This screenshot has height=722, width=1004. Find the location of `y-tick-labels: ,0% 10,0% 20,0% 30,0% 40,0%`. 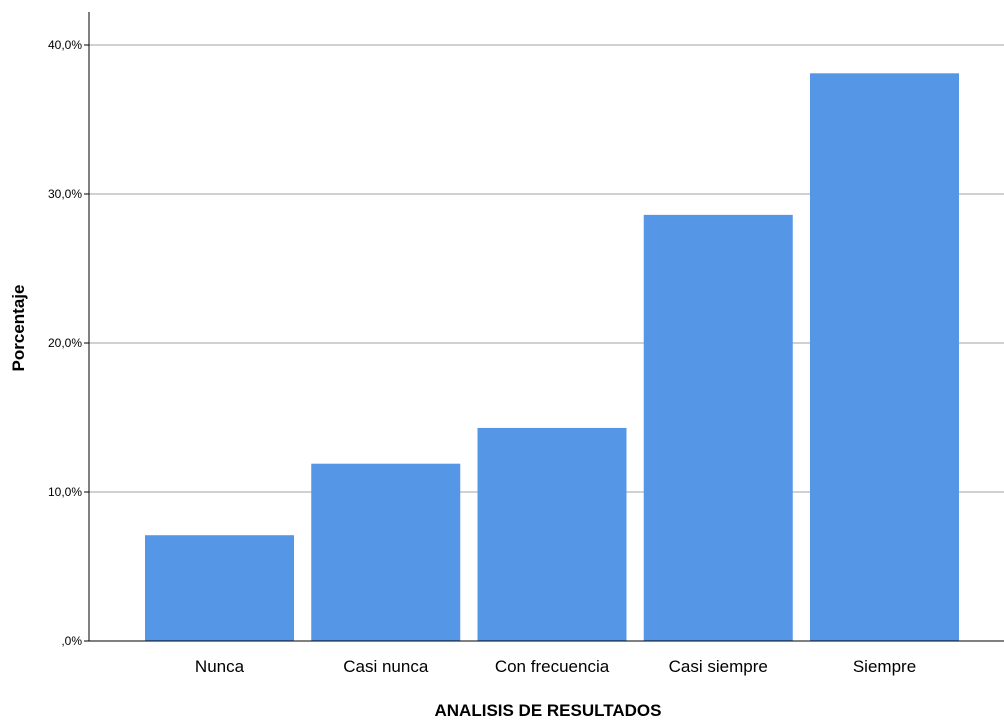

y-tick-labels: ,0% 10,0% 20,0% 30,0% 40,0% is located at coordinates (68, 343).